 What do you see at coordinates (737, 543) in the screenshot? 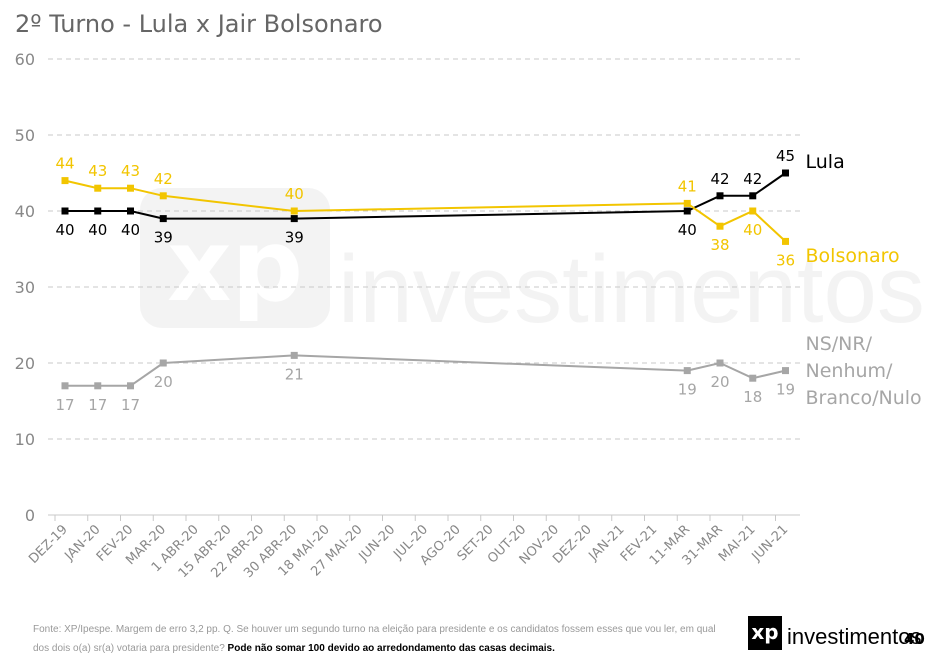
I see `x-tick-label: MAI-21` at bounding box center [737, 543].